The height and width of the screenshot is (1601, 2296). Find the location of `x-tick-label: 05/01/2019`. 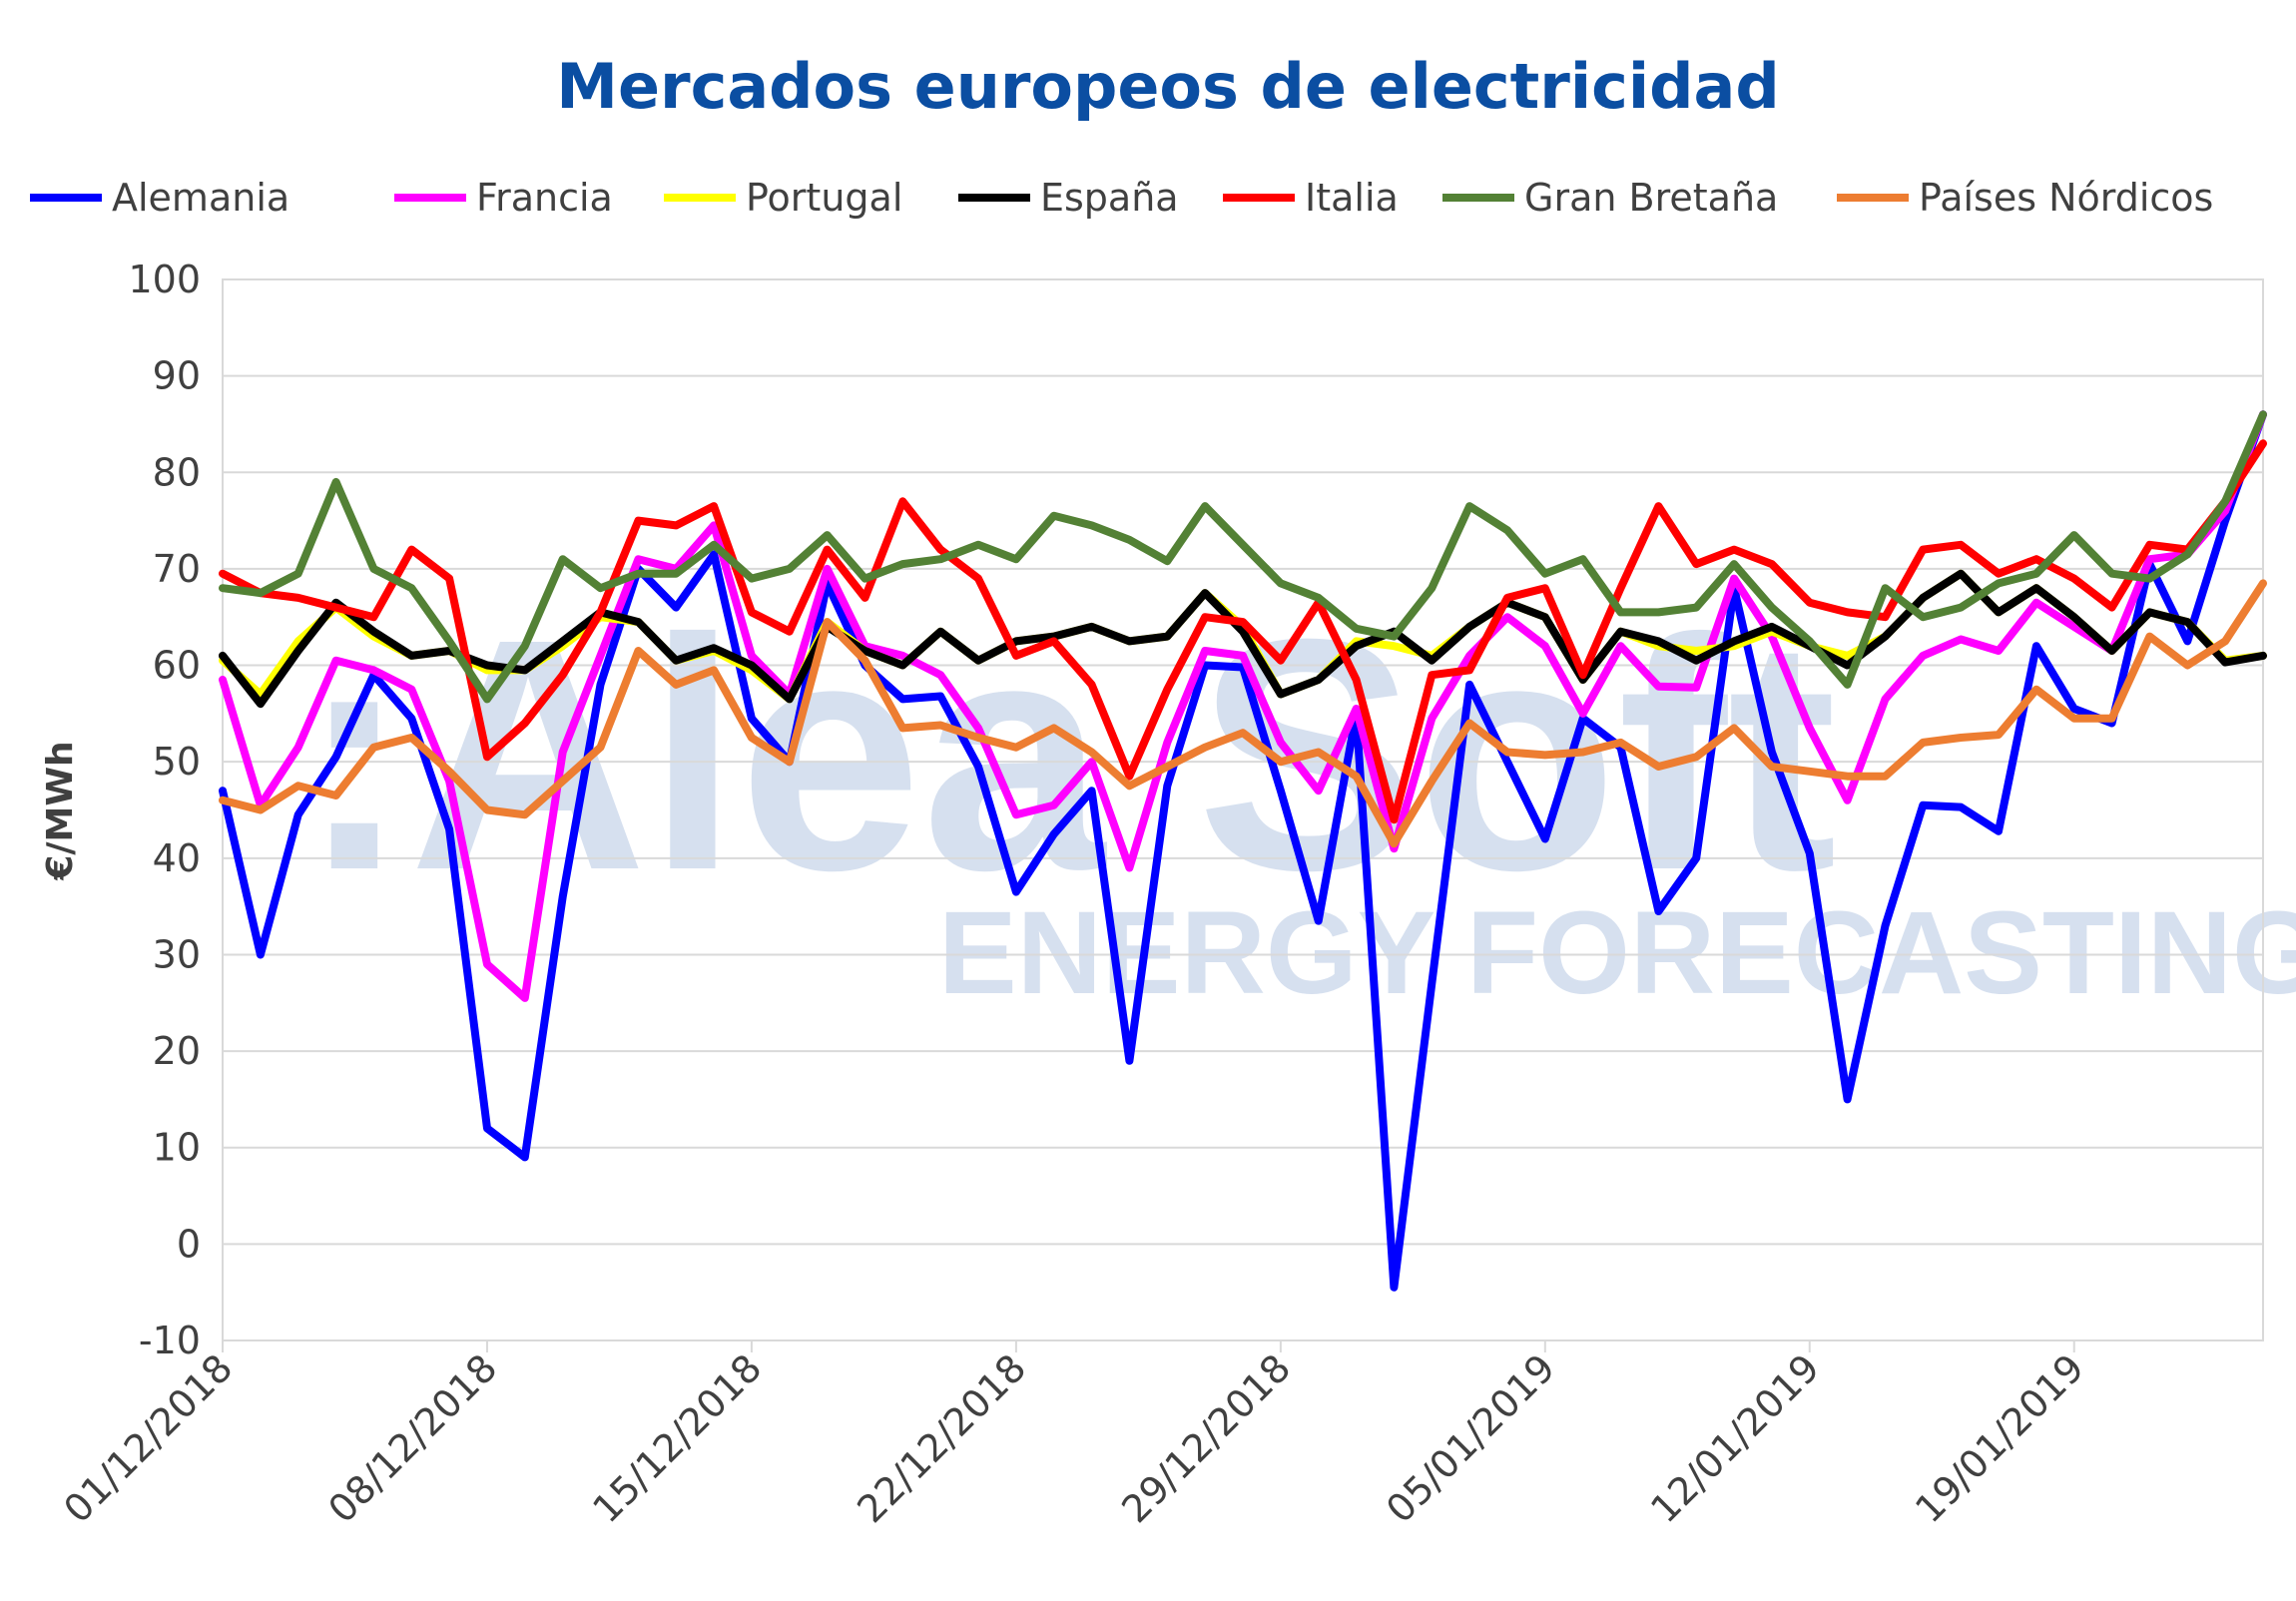

x-tick-label: 05/01/2019 is located at coordinates (1471, 1438).